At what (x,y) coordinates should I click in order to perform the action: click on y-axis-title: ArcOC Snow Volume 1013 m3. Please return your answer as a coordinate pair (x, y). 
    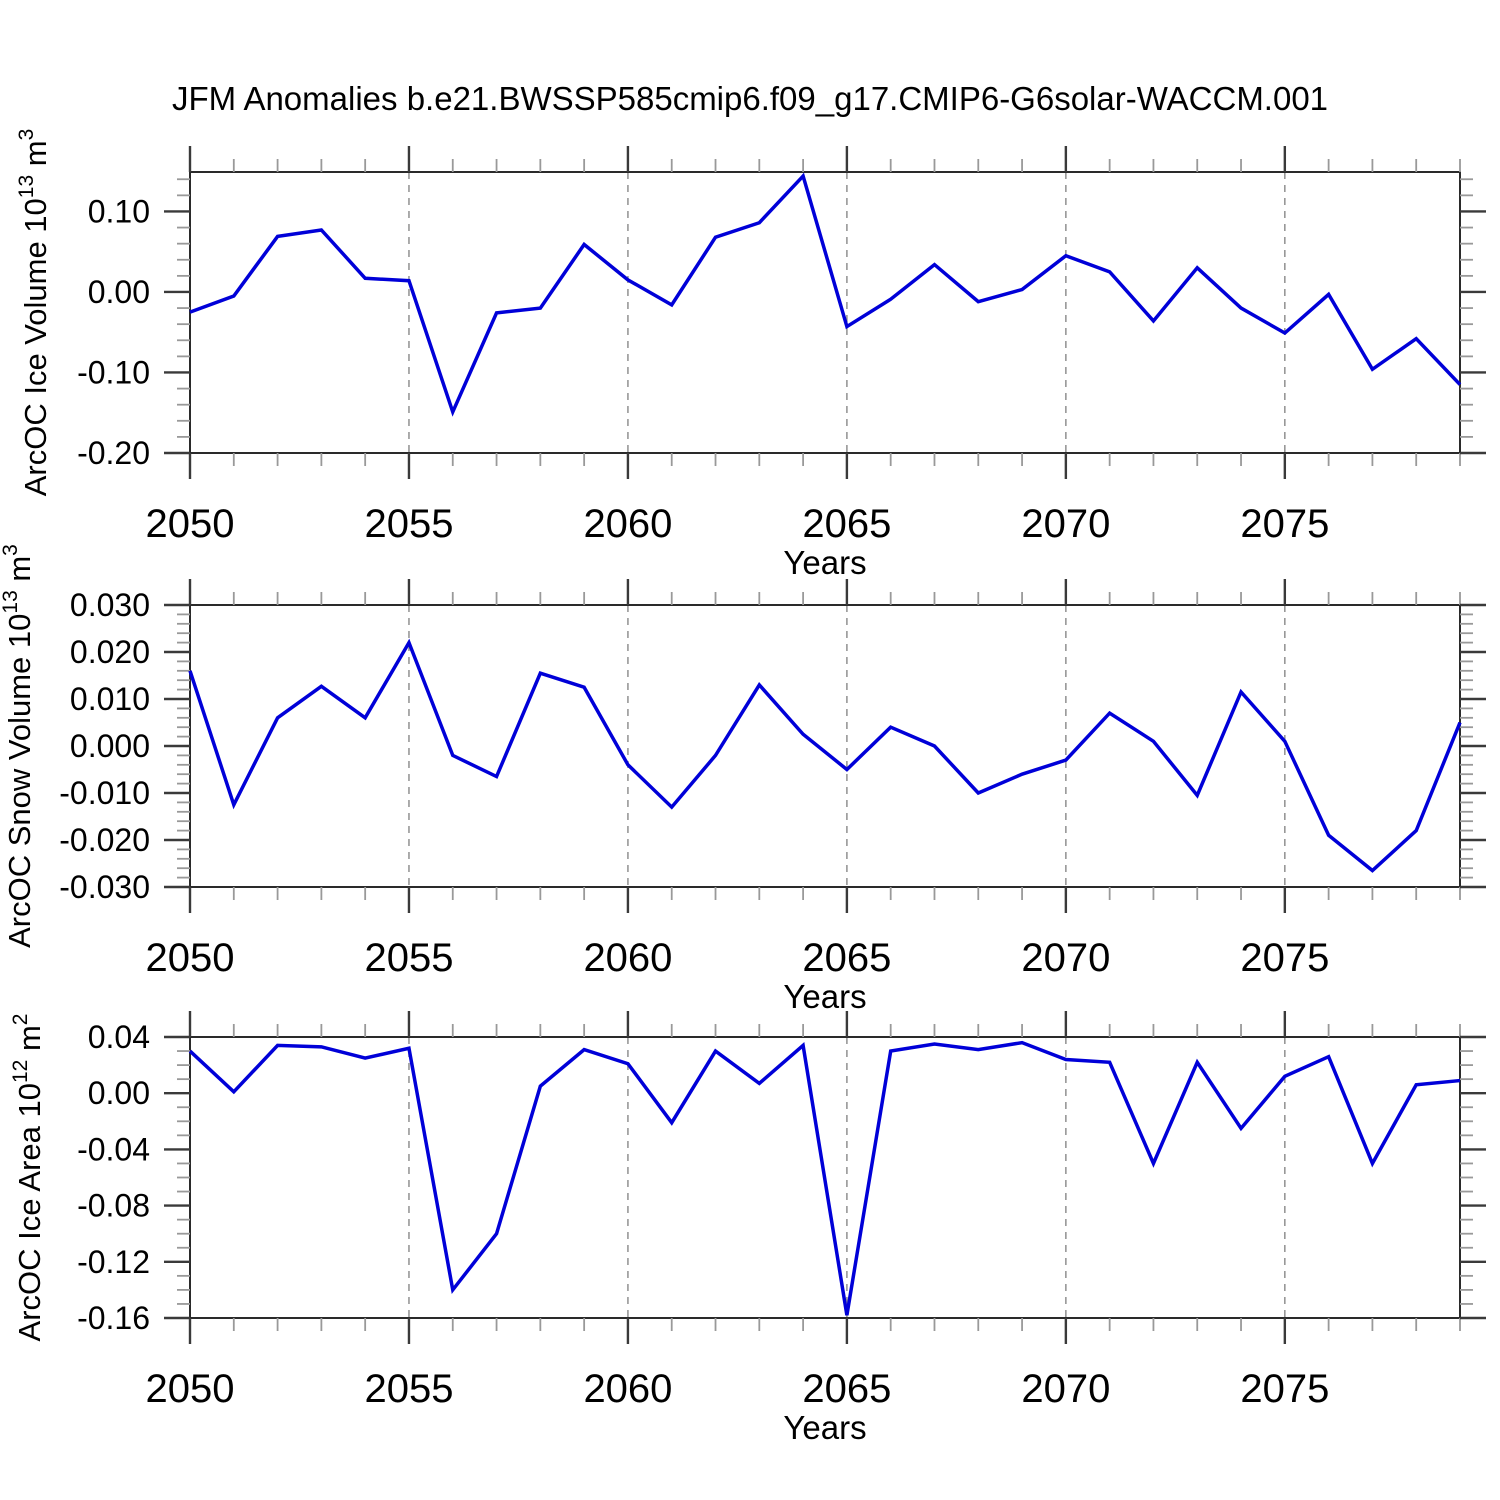
    Looking at the image, I should click on (18, 746).